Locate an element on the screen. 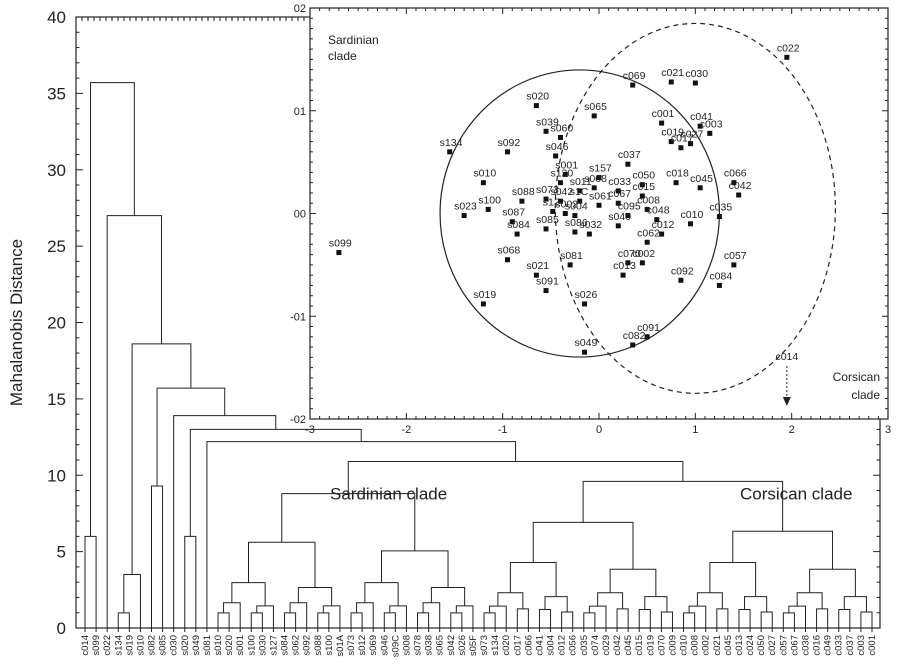 This screenshot has width=902, height=666. scatter-point-label: c041 is located at coordinates (701, 117).